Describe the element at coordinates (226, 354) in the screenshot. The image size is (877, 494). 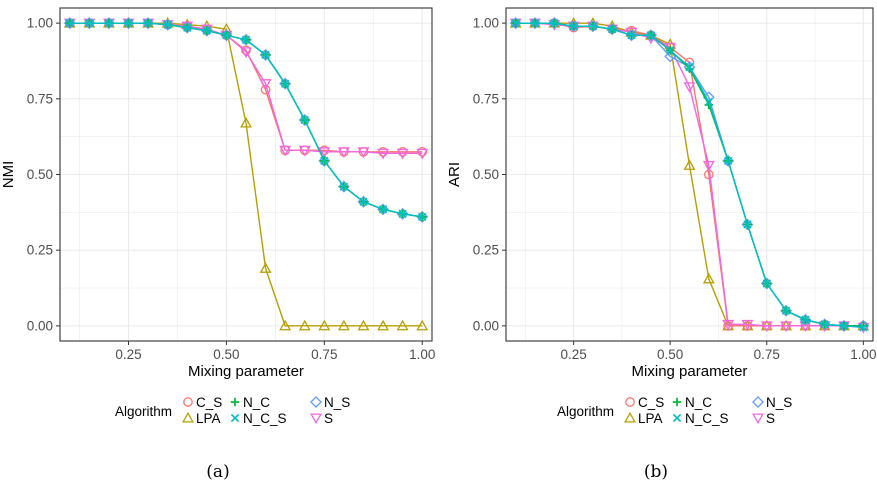
I see `x-tick-label: 0.50` at that location.